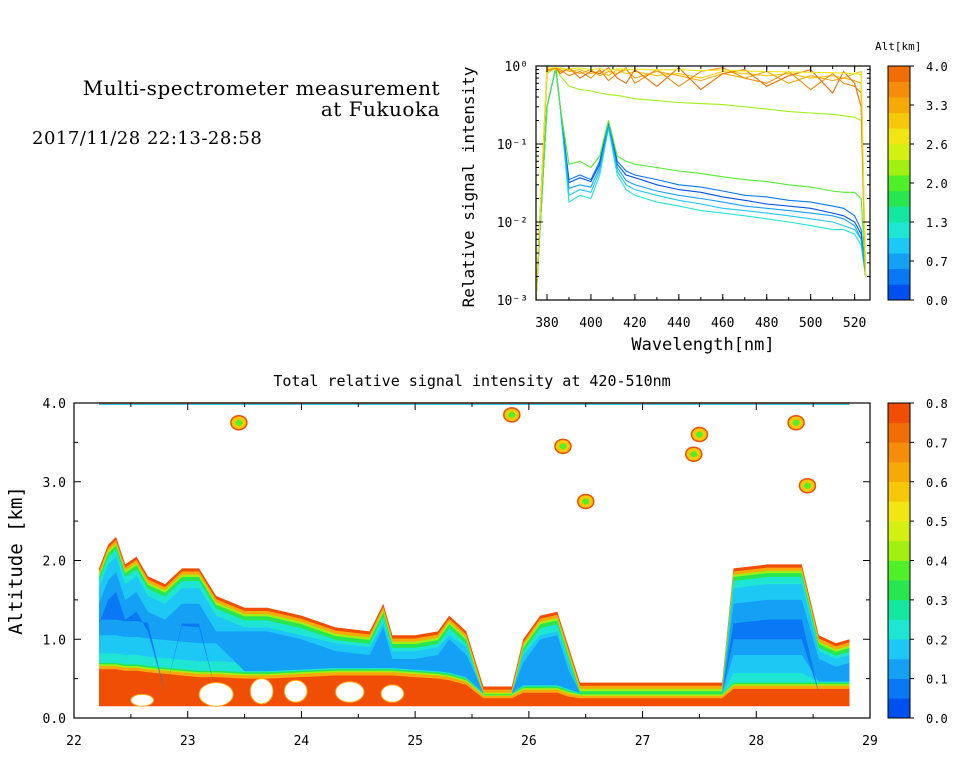 Image resolution: width=960 pixels, height=770 pixels. I want to click on heatmap-colorbar-label-1: 0.7, so click(937, 443).